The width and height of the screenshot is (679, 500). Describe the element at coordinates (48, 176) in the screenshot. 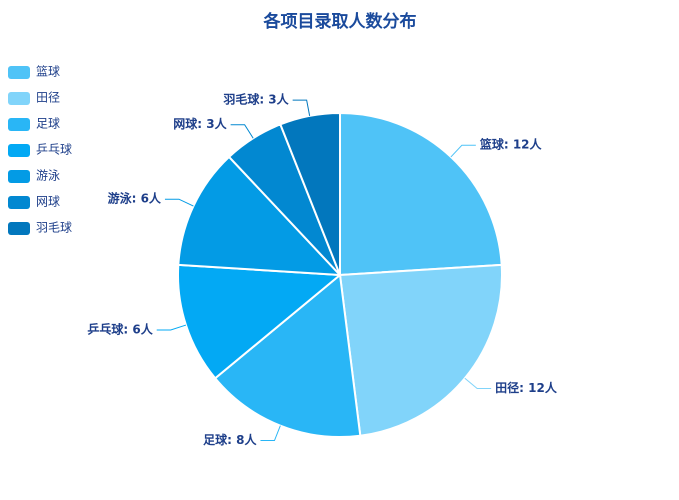

I see `legend-label: 游泳` at that location.